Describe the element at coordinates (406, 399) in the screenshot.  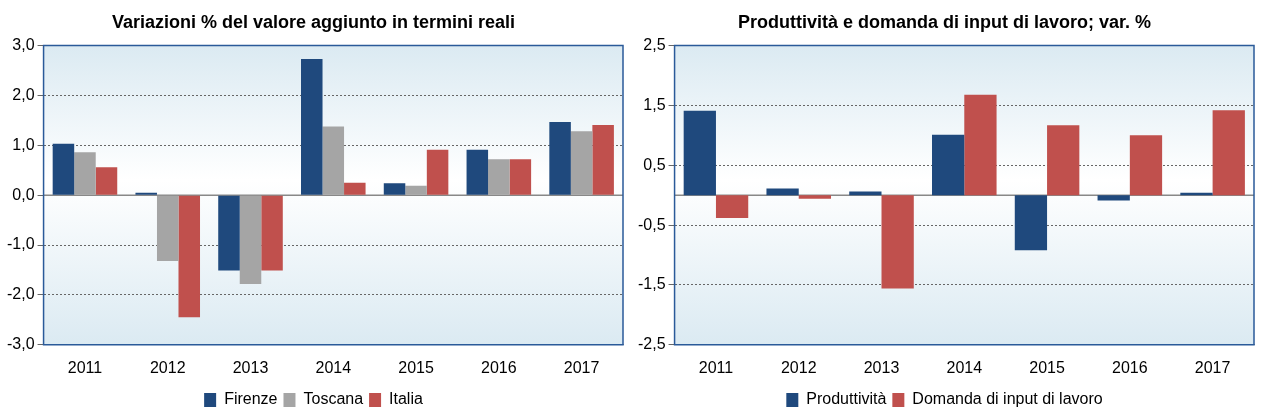
I see `legend-label: Italia` at that location.